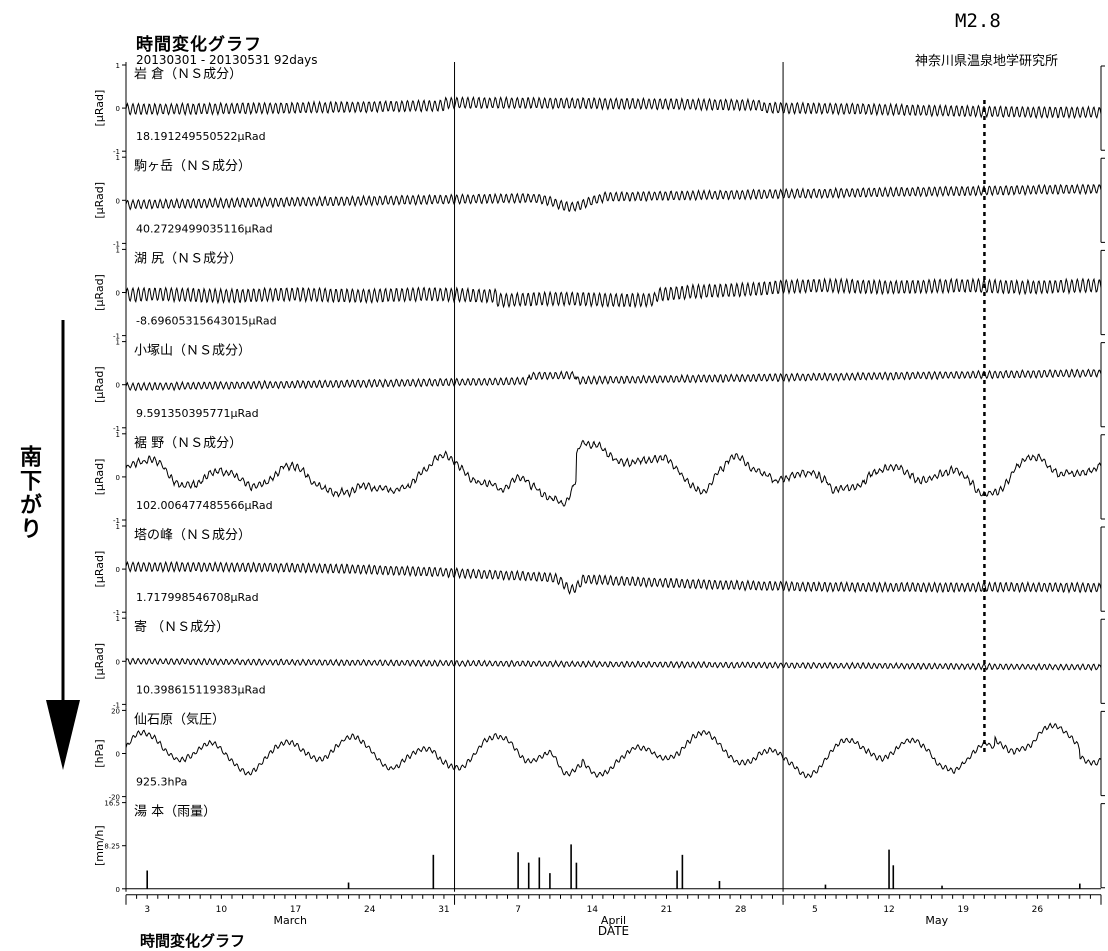 Image resolution: width=1108 pixels, height=951 pixels. What do you see at coordinates (1038, 910) in the screenshot?
I see `x-tick-label: 26` at bounding box center [1038, 910].